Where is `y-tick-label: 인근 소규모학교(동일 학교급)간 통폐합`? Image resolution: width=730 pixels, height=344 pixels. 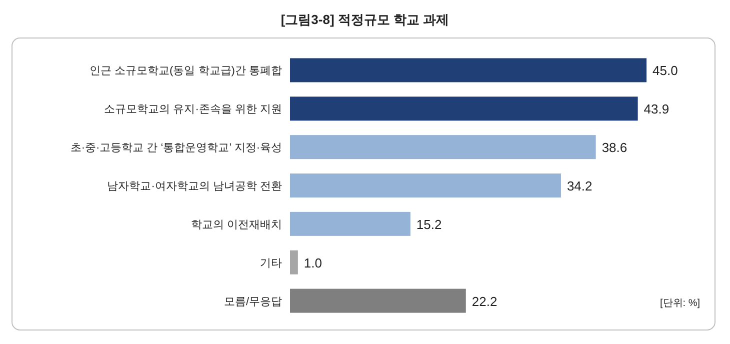
y-tick-label: 인근 소규모학교(동일 학교급)간 통폐합 is located at coordinates (186, 71).